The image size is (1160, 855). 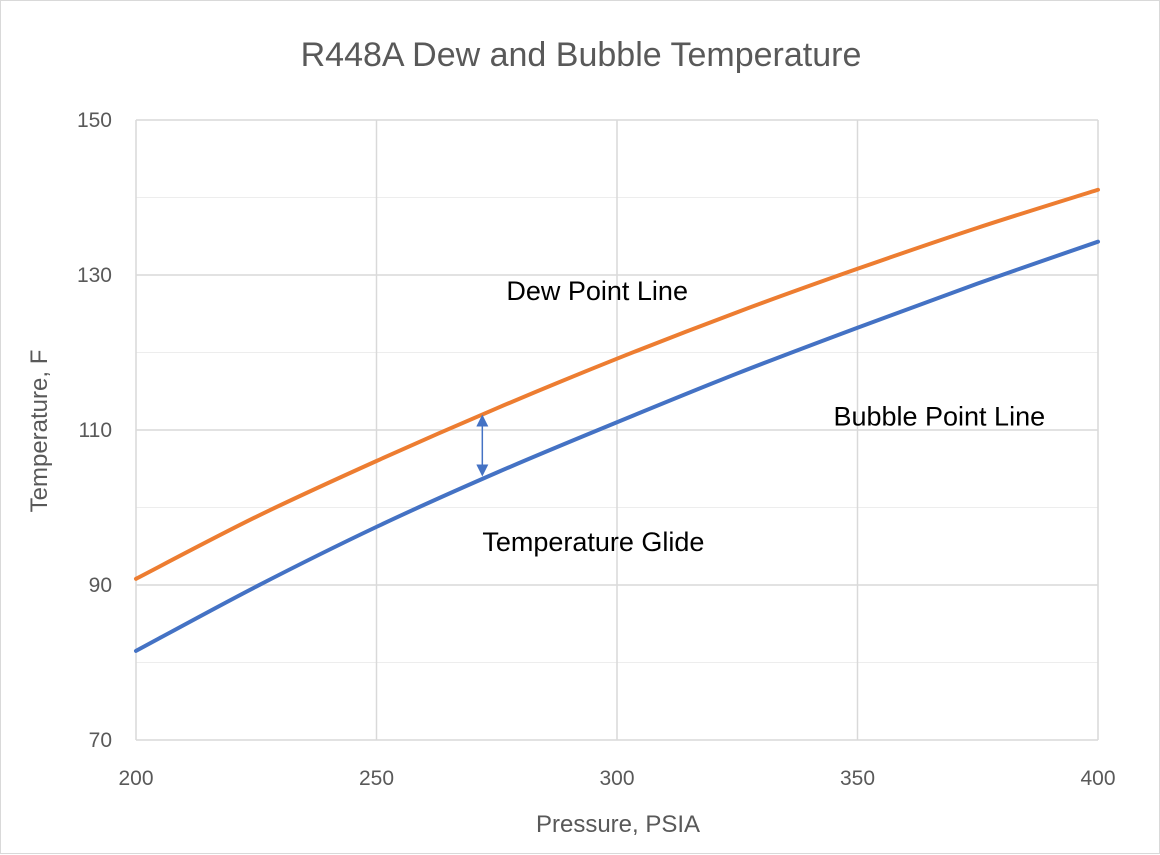 What do you see at coordinates (597, 291) in the screenshot?
I see `dew-point-line-label: Dew Point Line` at bounding box center [597, 291].